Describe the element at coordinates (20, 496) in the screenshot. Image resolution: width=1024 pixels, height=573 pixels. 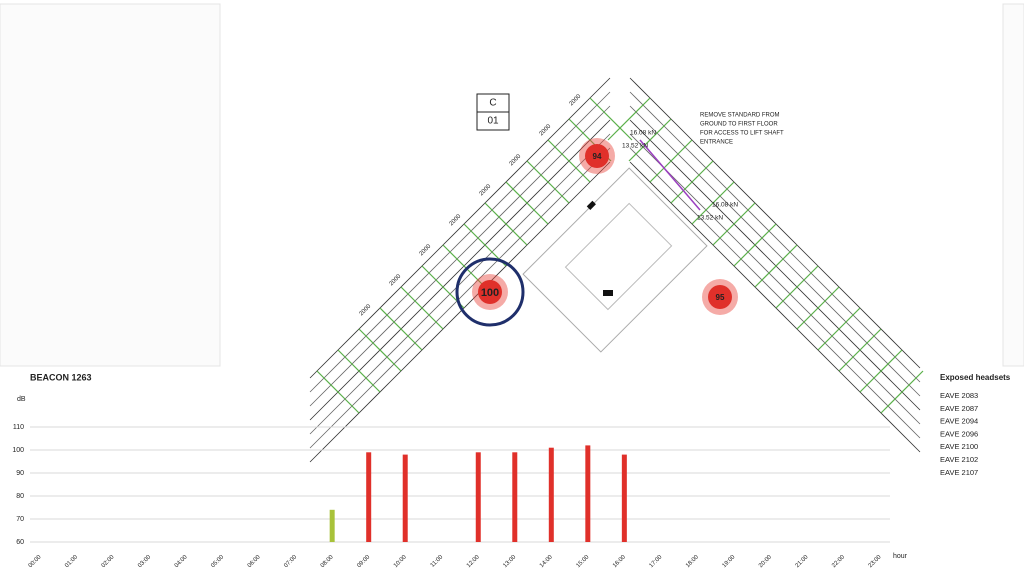
I see `y-tick-label: 80` at that location.